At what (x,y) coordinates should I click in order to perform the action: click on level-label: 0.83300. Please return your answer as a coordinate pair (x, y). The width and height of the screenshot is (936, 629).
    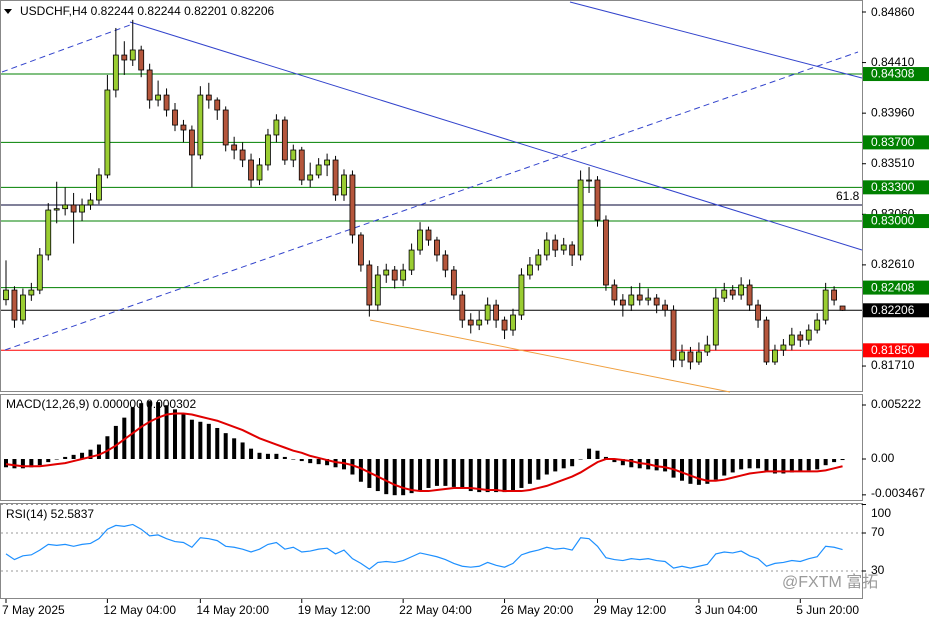
    Looking at the image, I should click on (893, 187).